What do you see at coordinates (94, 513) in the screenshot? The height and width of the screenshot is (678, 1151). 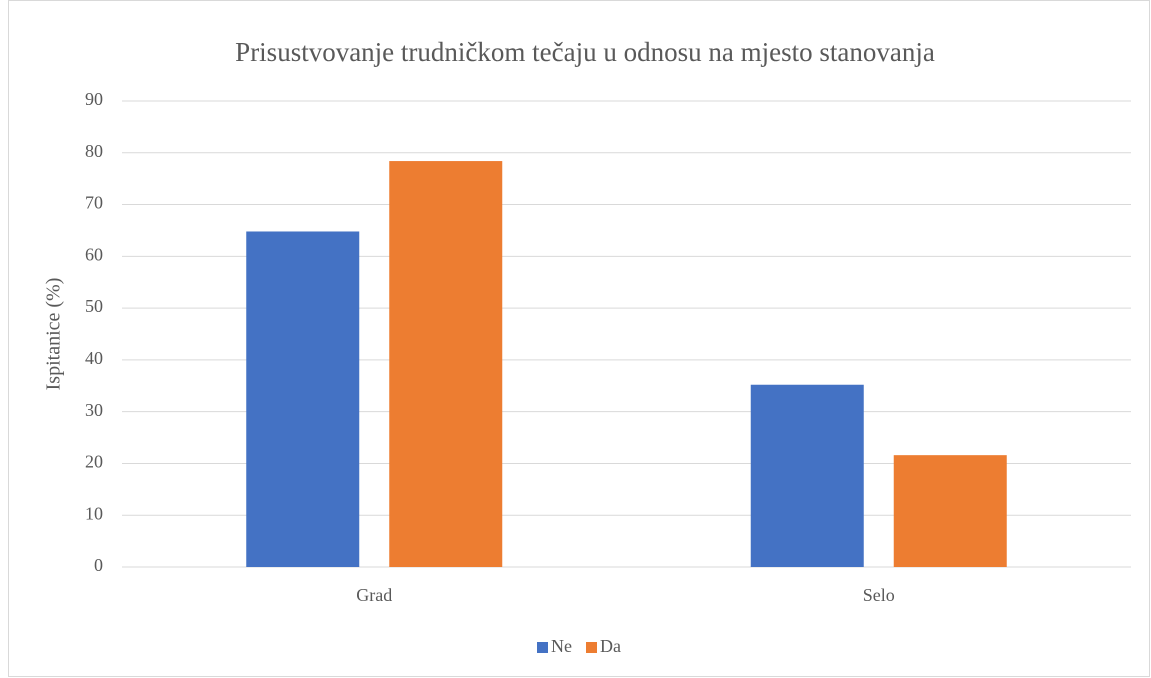 I see `y-tick-label: 10` at bounding box center [94, 513].